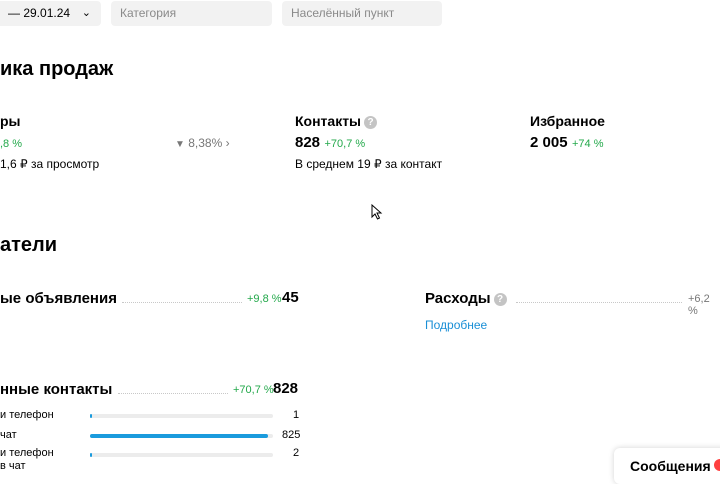  What do you see at coordinates (150, 444) in the screenshot?
I see `contacts-breakdown: и телефон 1 чат 825 и телефон в чат 2` at bounding box center [150, 444].